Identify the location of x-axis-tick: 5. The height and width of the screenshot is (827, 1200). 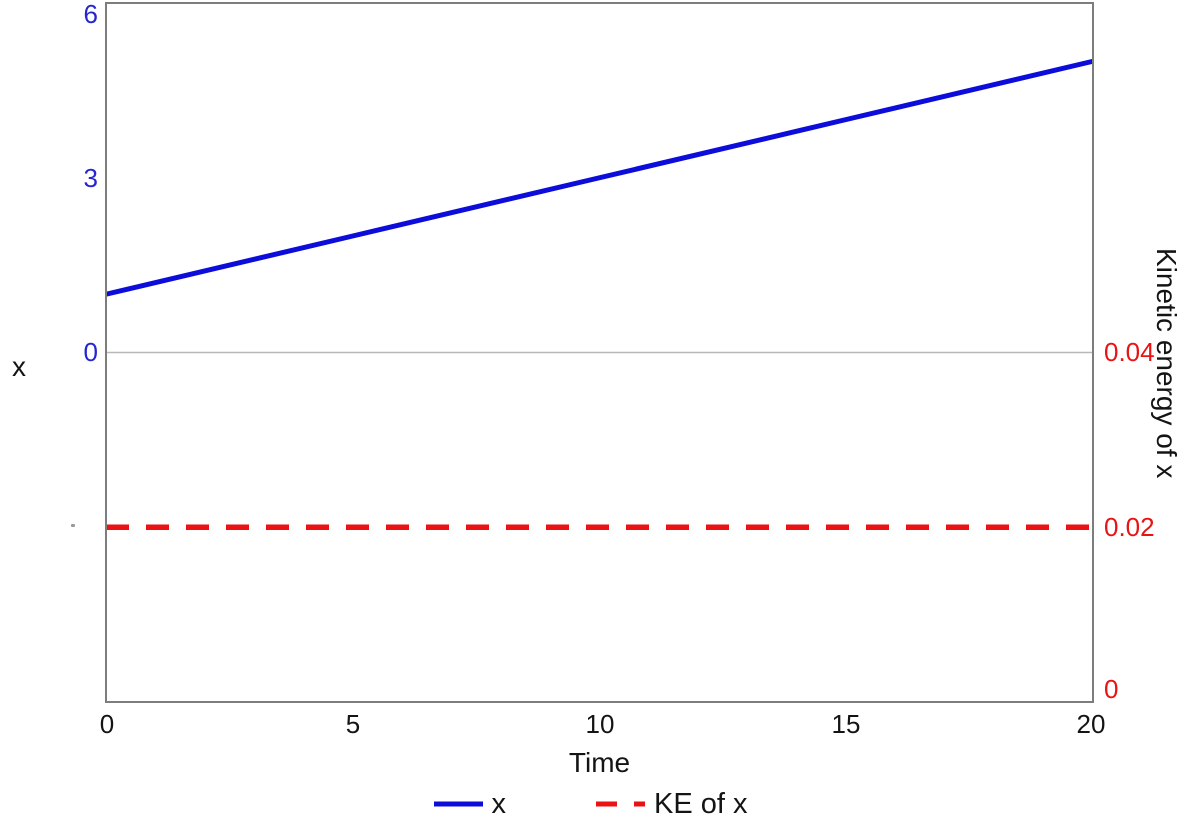
(353, 724).